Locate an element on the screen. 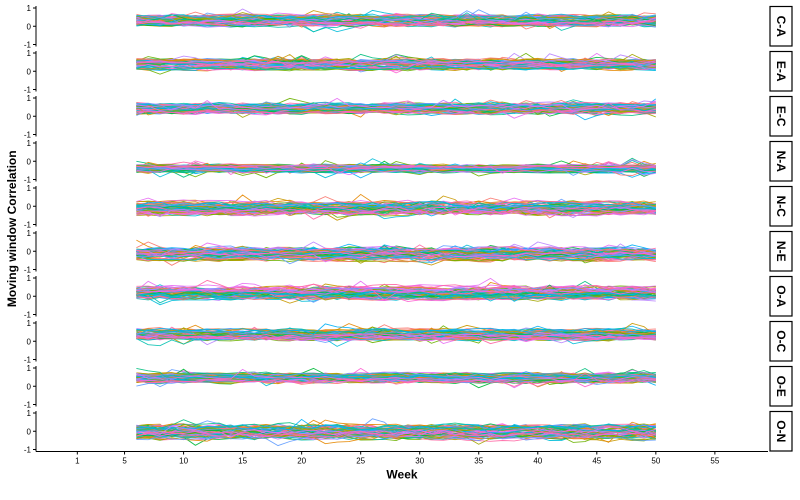 This screenshot has width=800, height=500. x-tick-label: 45 is located at coordinates (596, 461).